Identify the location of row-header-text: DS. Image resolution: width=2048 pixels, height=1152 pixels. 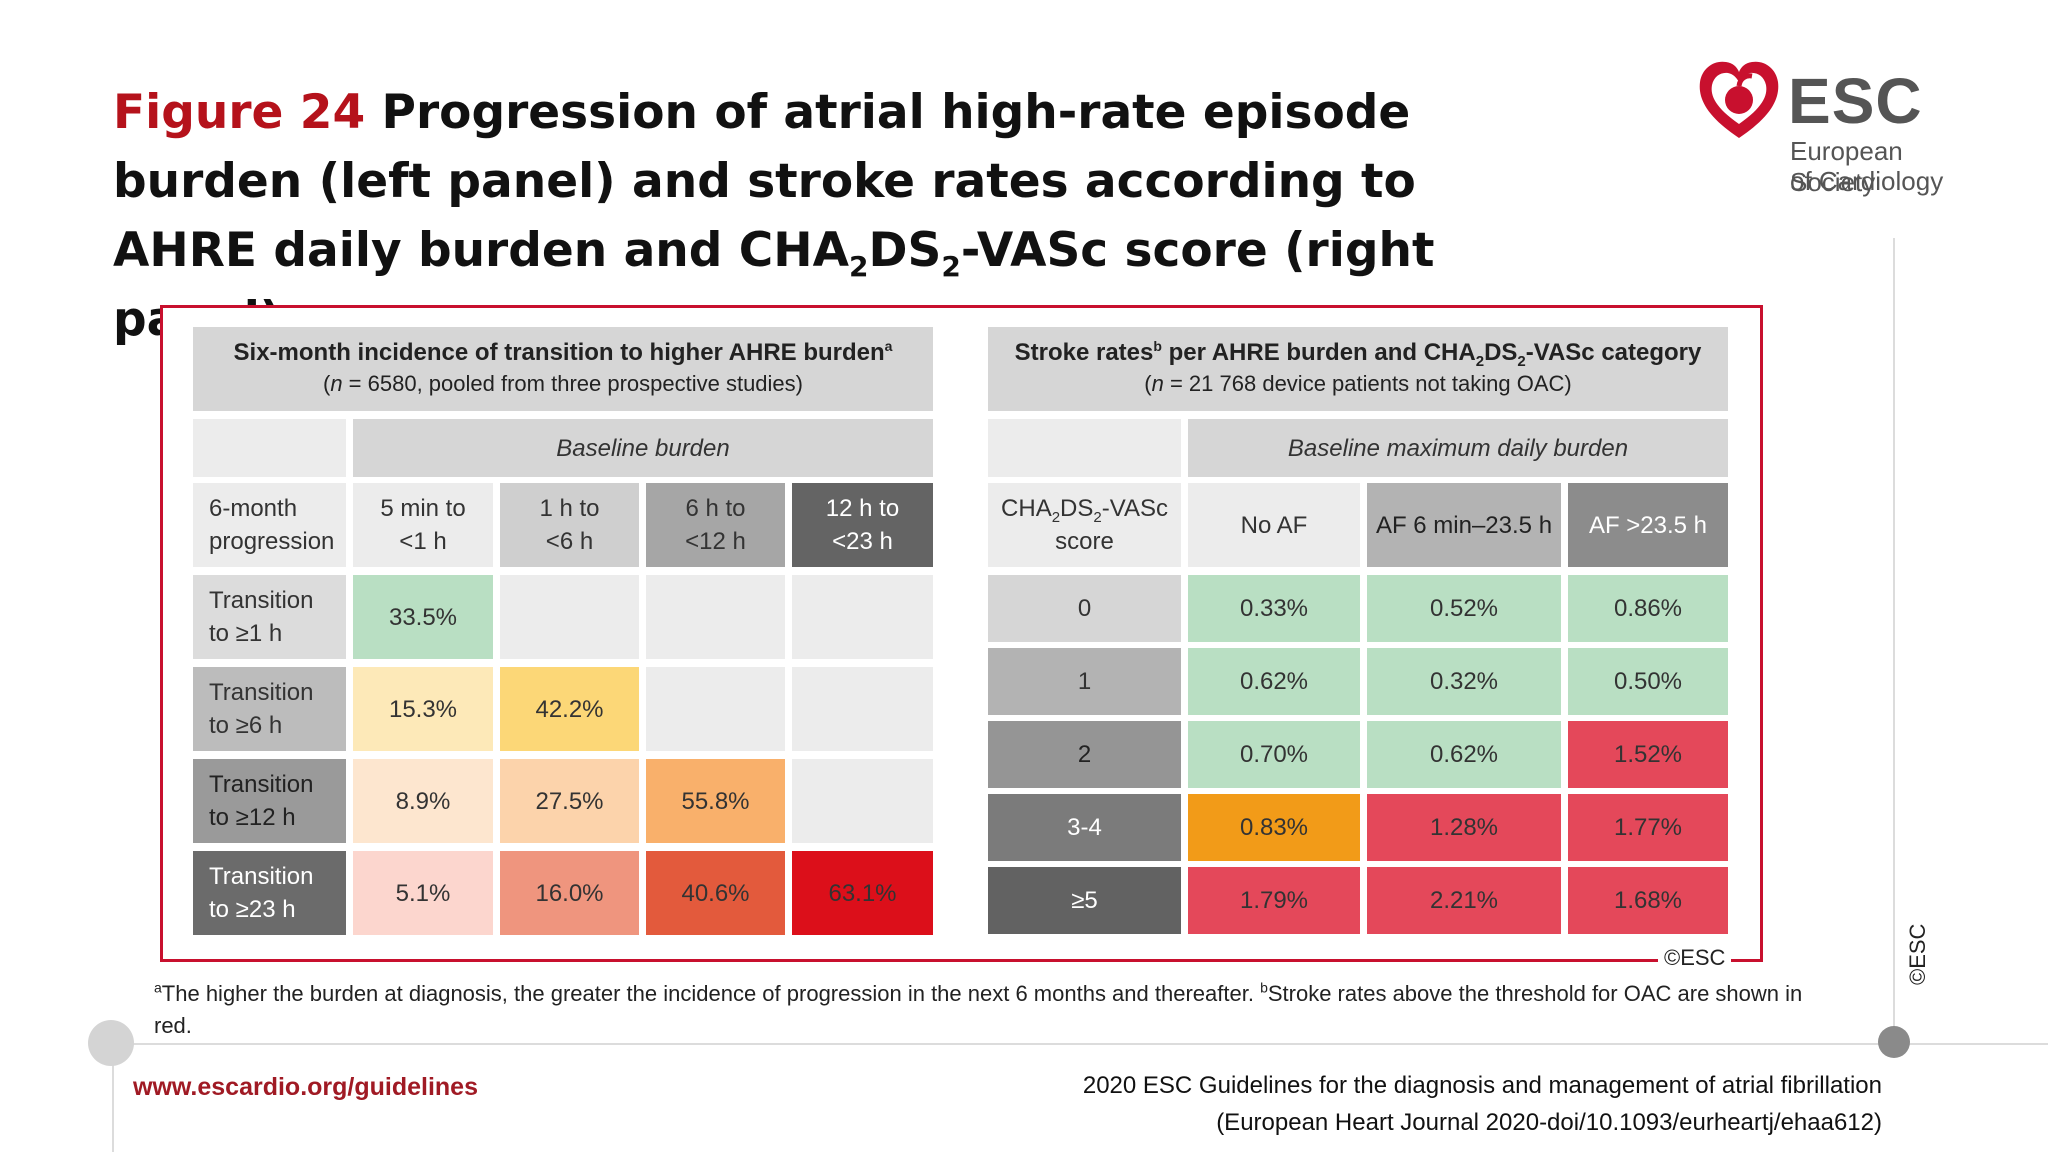
(1077, 508).